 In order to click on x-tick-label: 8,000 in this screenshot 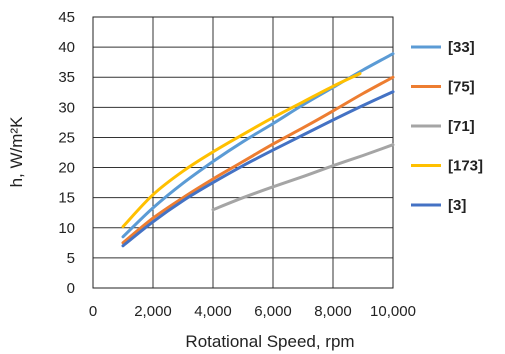, I will do `click(333, 311)`.